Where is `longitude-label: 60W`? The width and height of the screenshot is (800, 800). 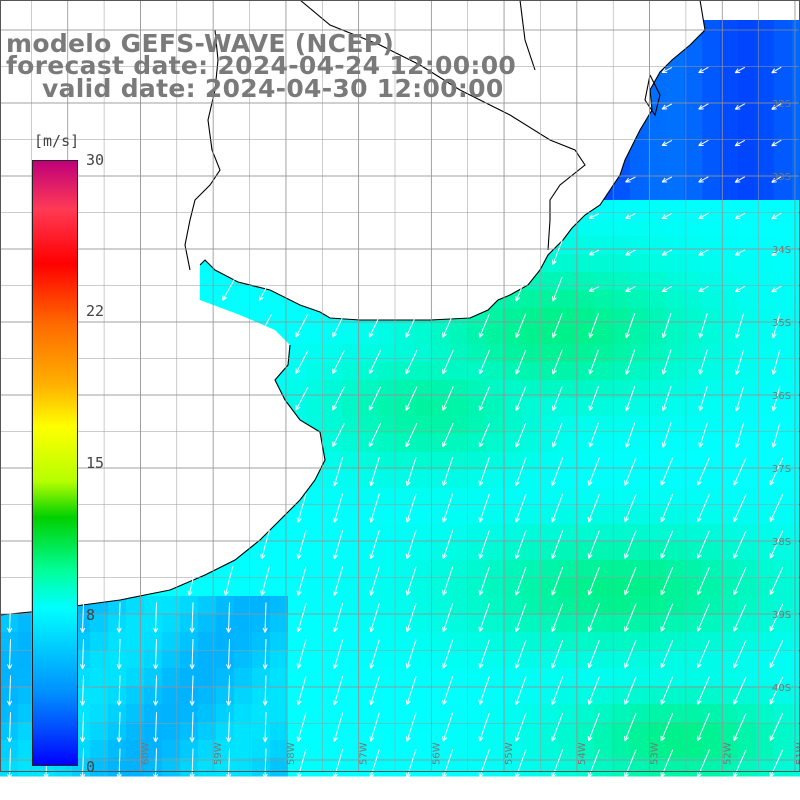
longitude-label: 60W is located at coordinates (145, 753).